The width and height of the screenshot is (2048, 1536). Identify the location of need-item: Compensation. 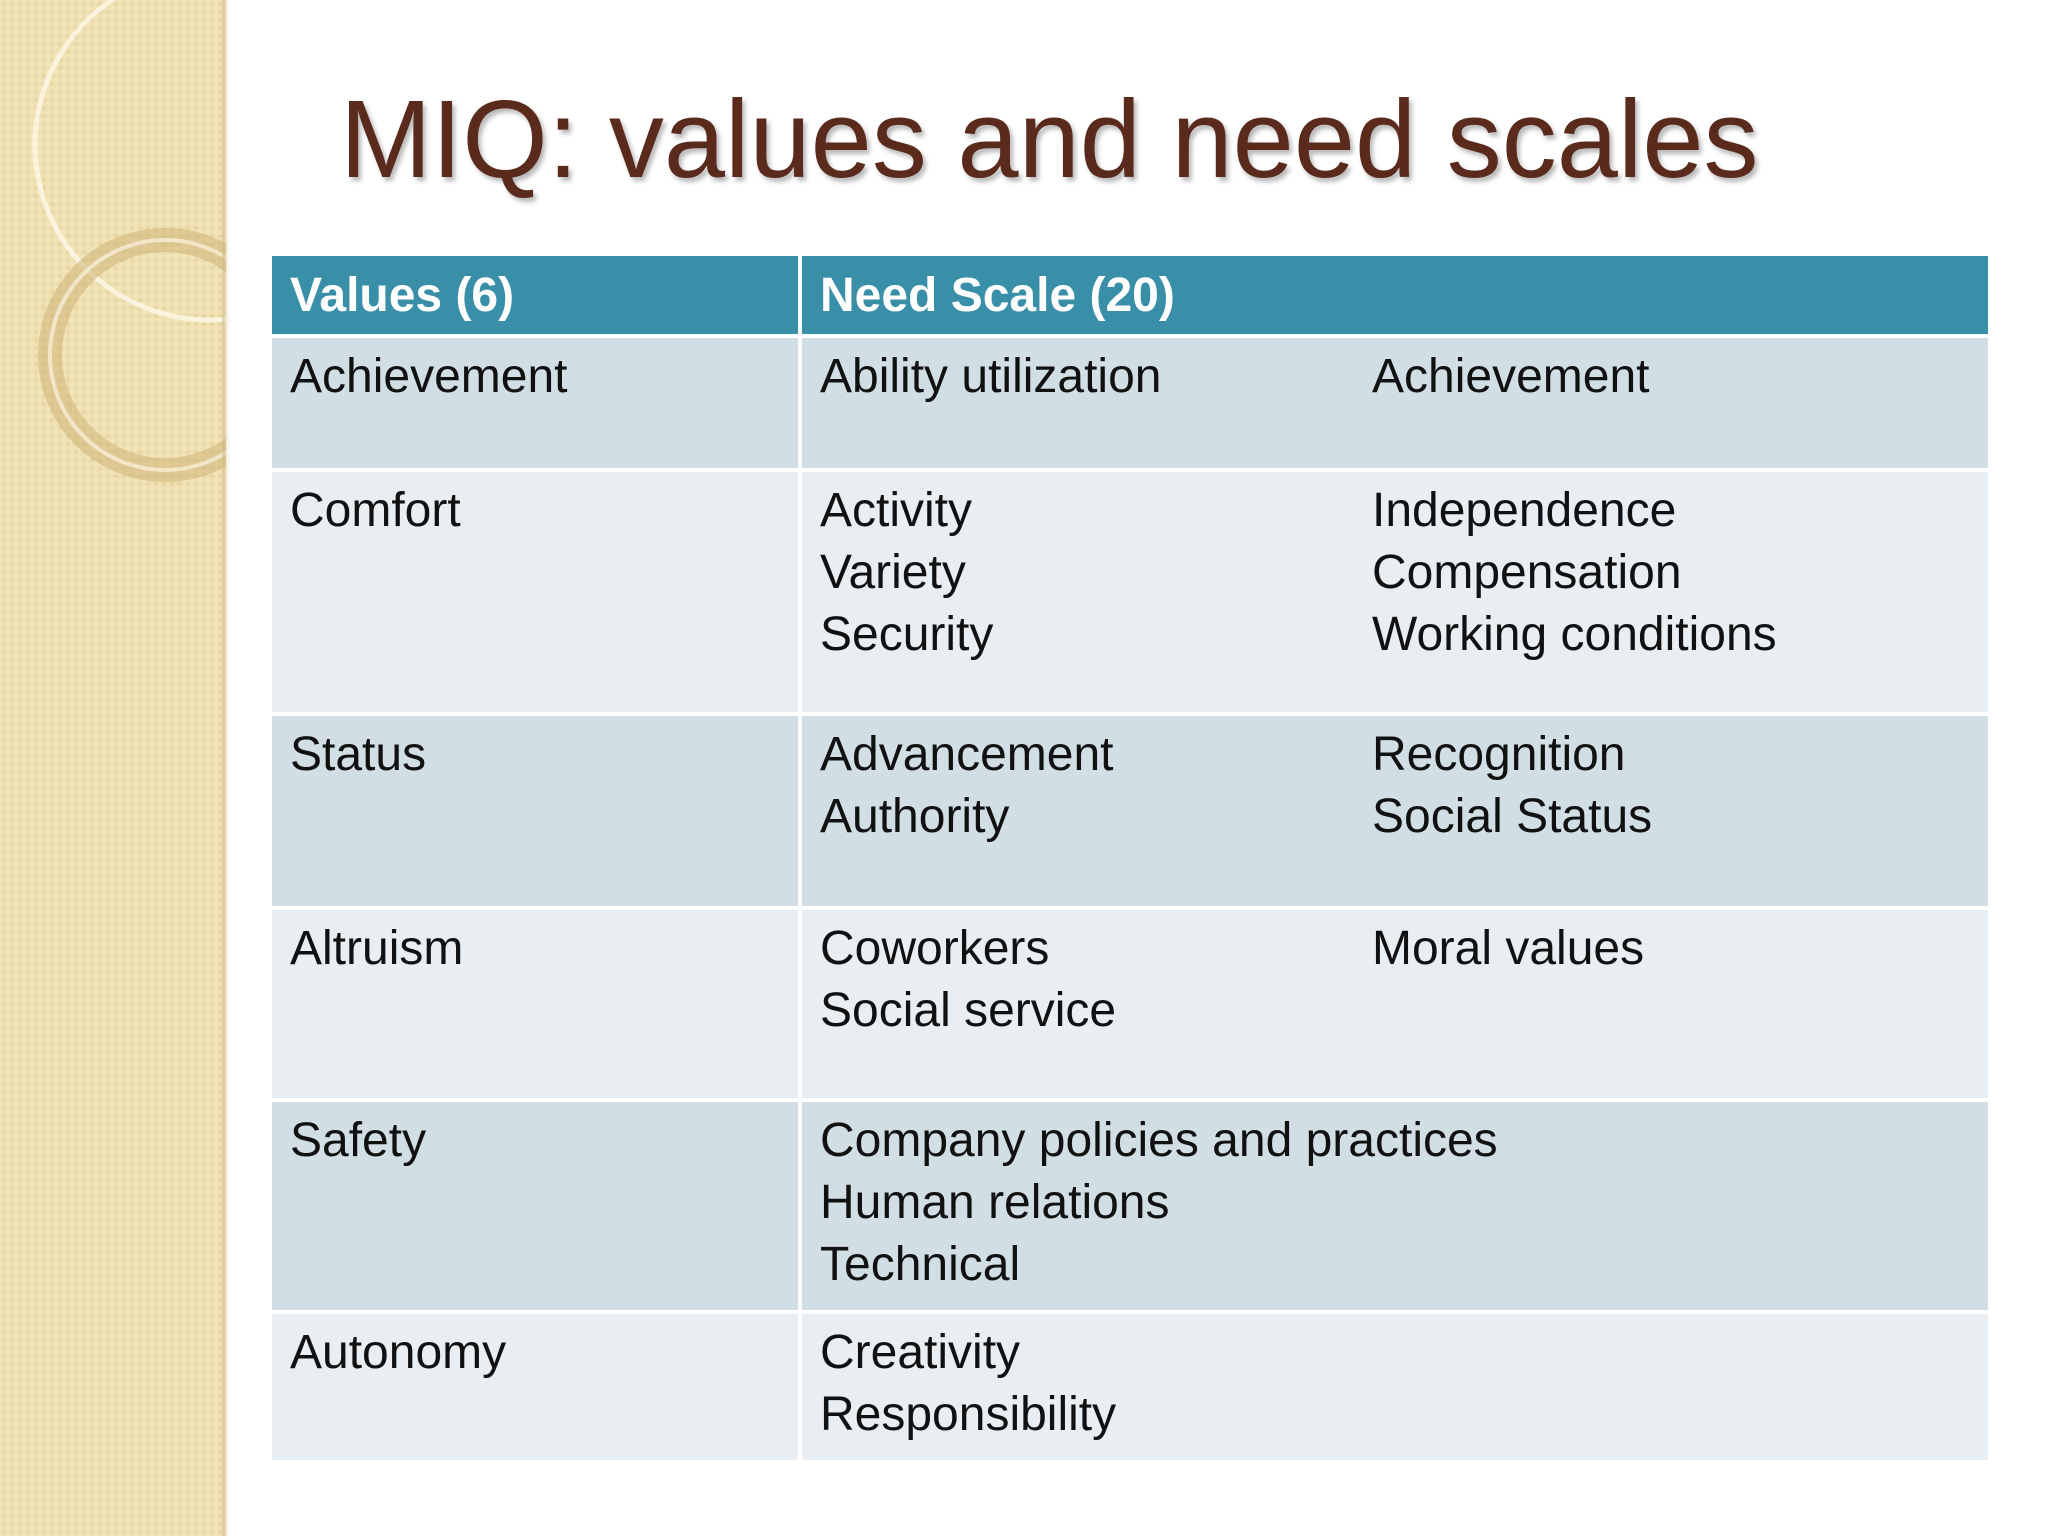
(1527, 572).